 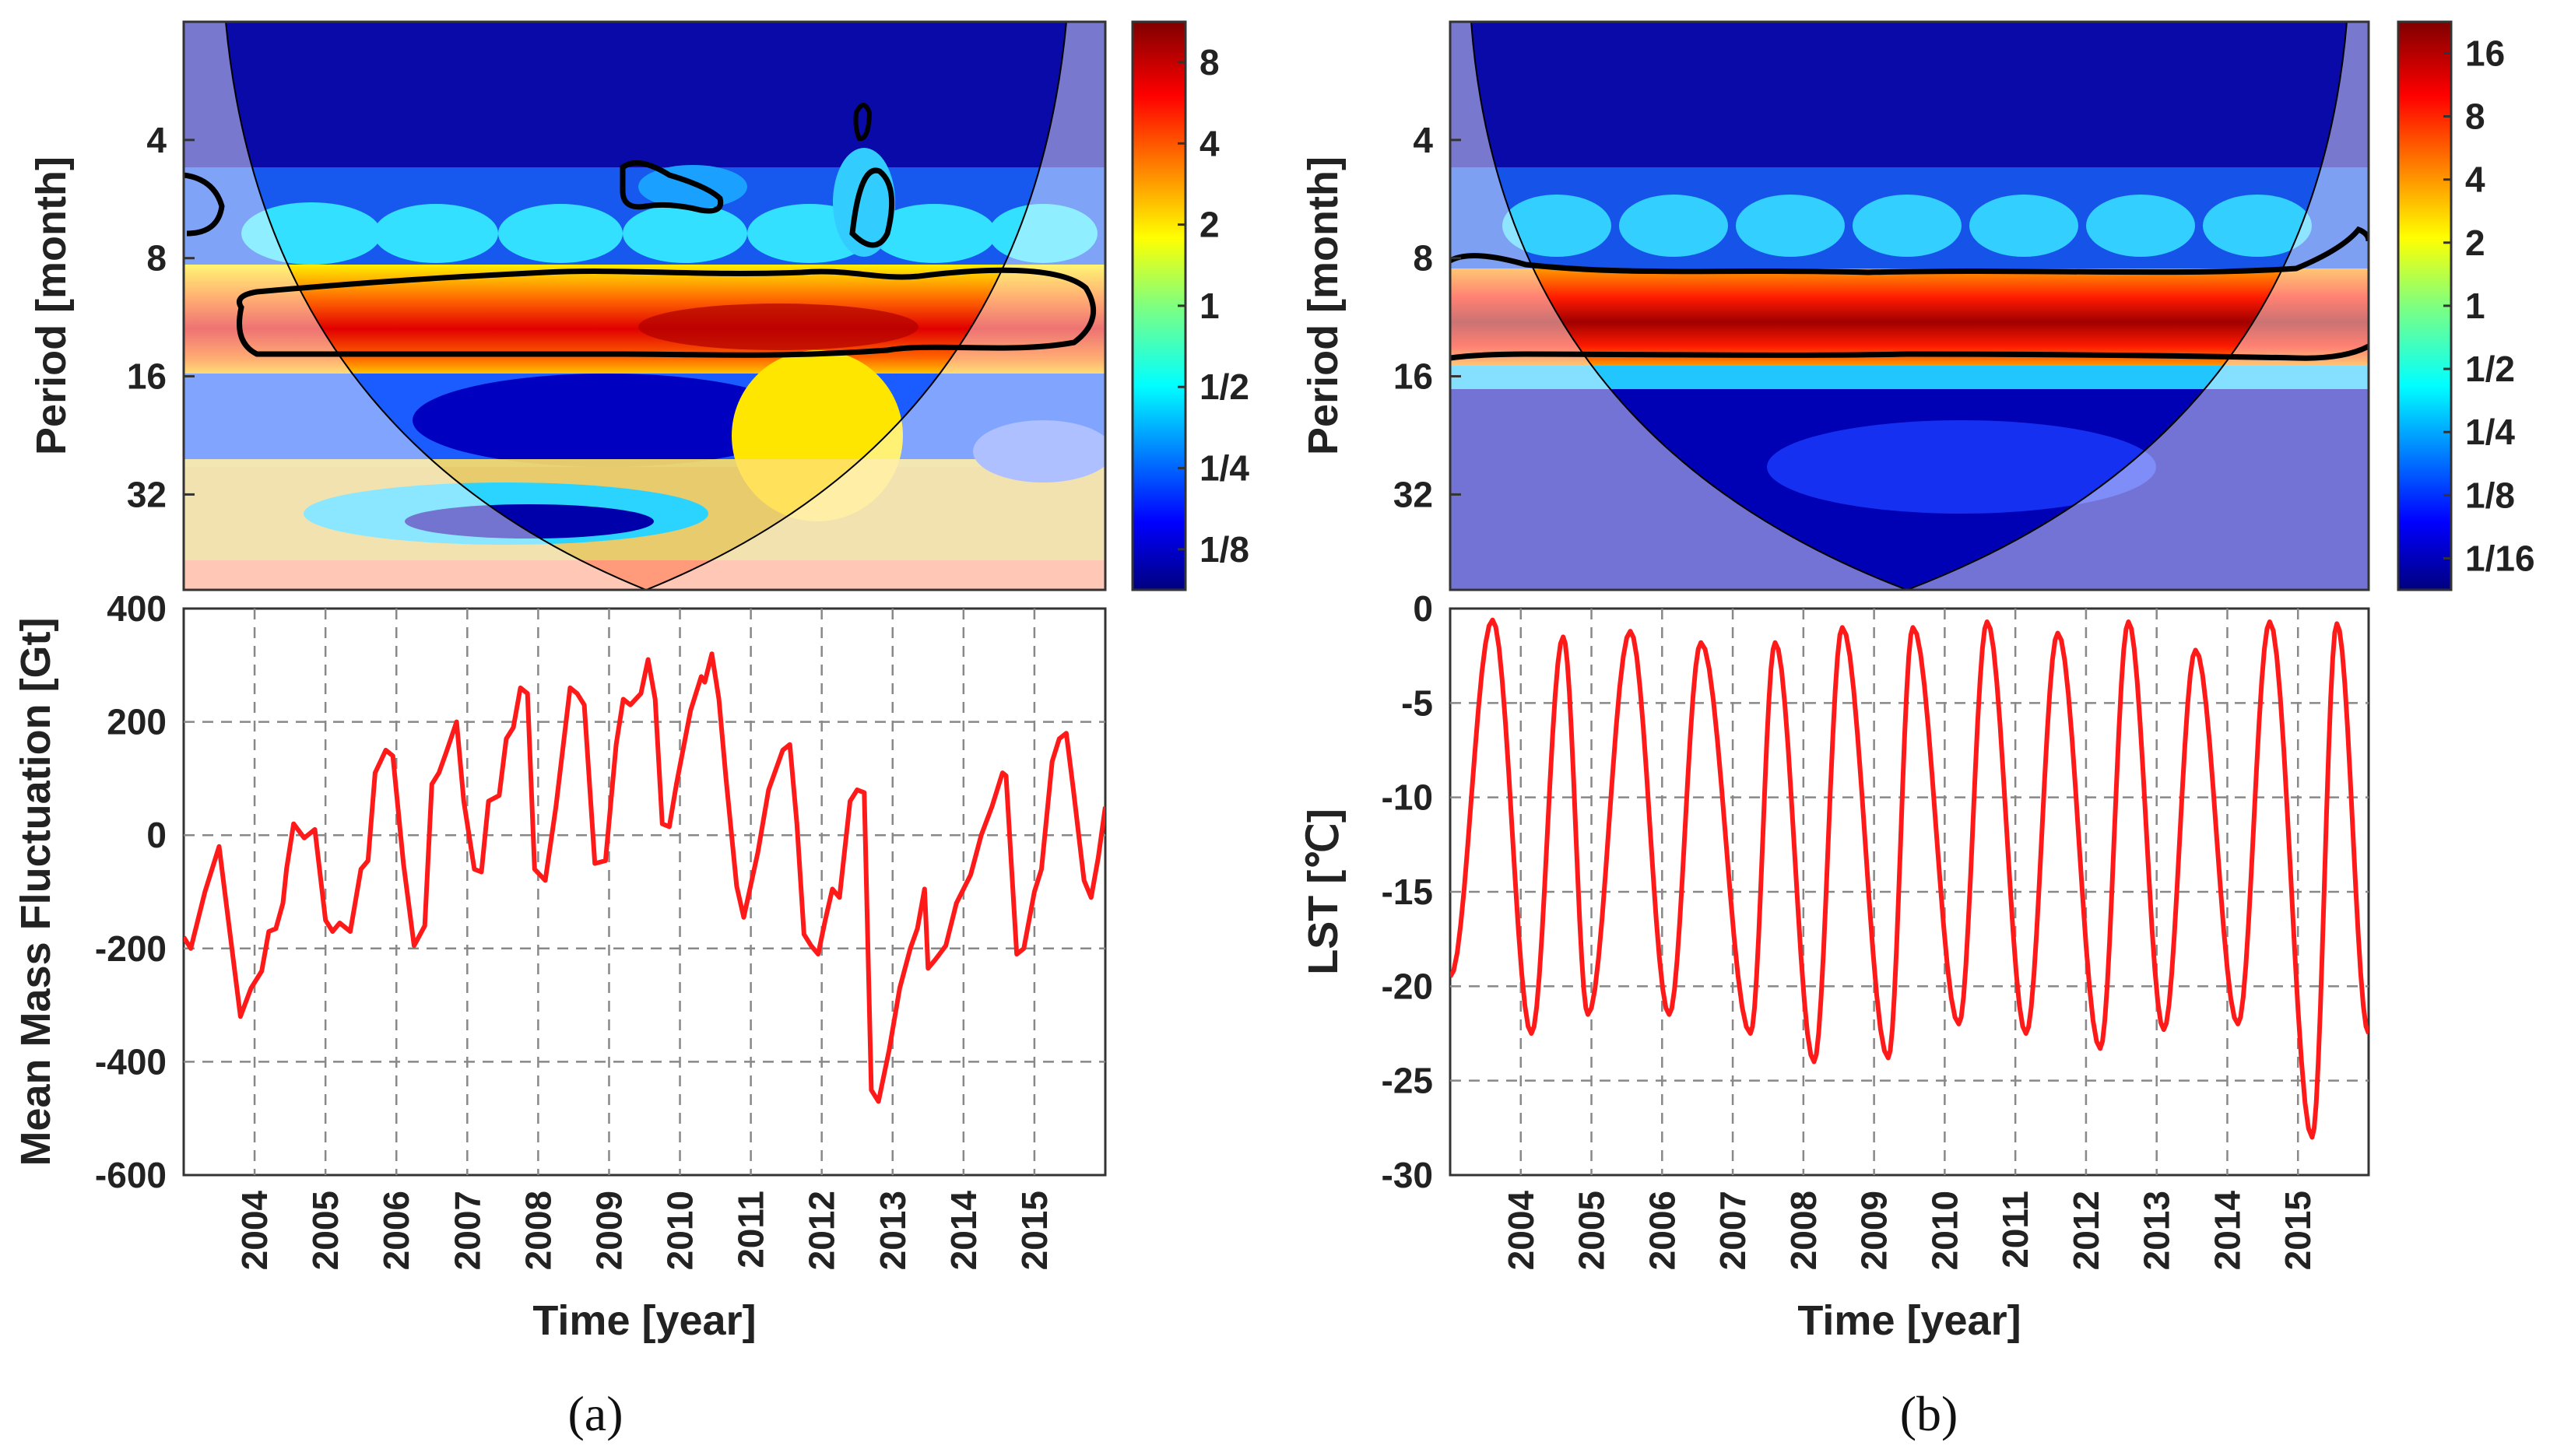 What do you see at coordinates (1323, 892) in the screenshot?
I see `ylabel-line-b: LST [℃]` at bounding box center [1323, 892].